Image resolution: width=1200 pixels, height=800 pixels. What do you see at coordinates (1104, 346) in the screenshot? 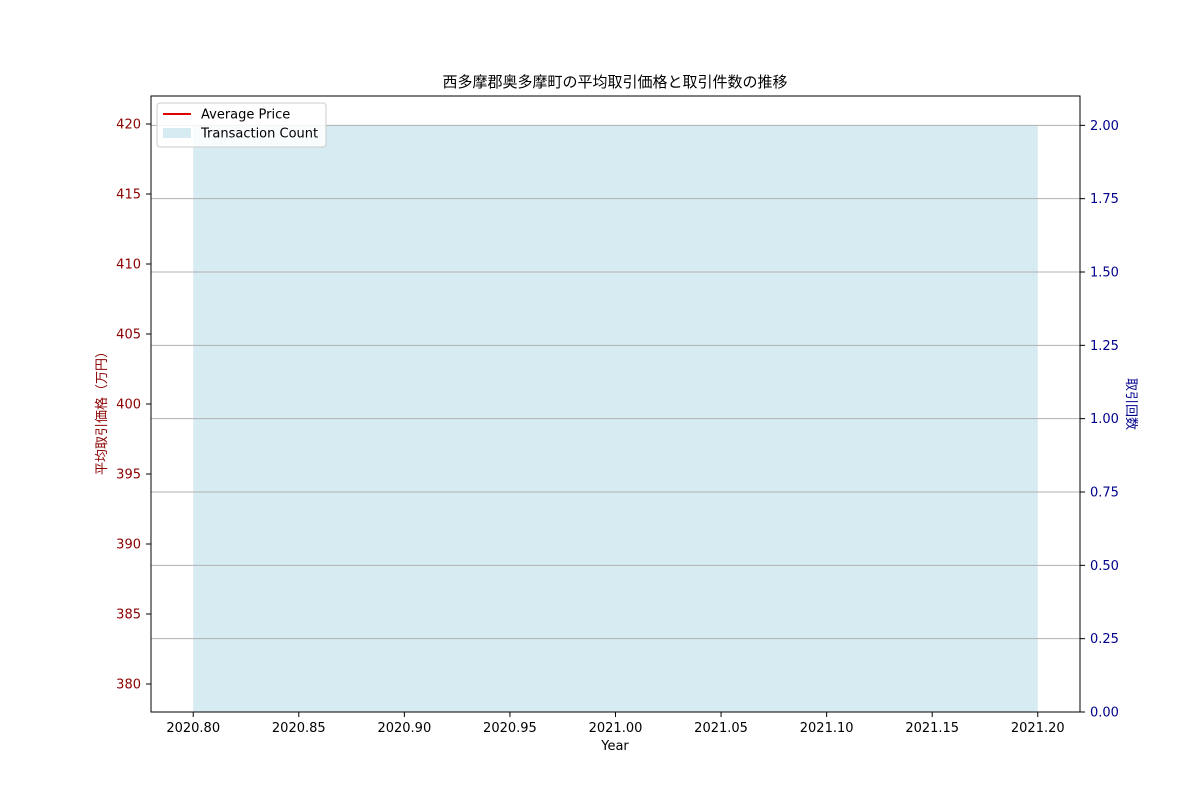
I see `right-tick-label: 1.25` at bounding box center [1104, 346].